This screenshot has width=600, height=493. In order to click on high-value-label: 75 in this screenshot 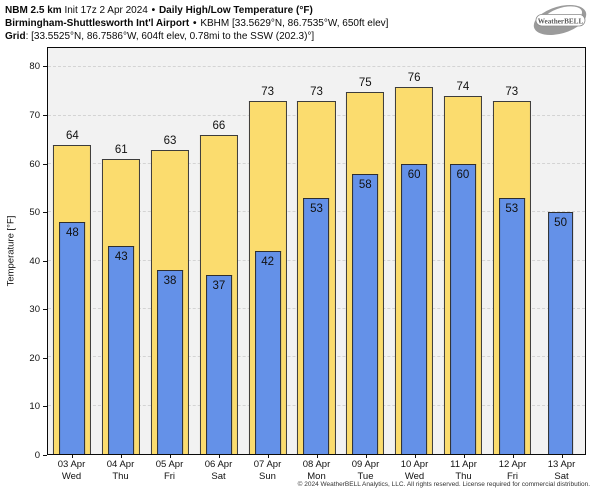, I will do `click(365, 82)`.